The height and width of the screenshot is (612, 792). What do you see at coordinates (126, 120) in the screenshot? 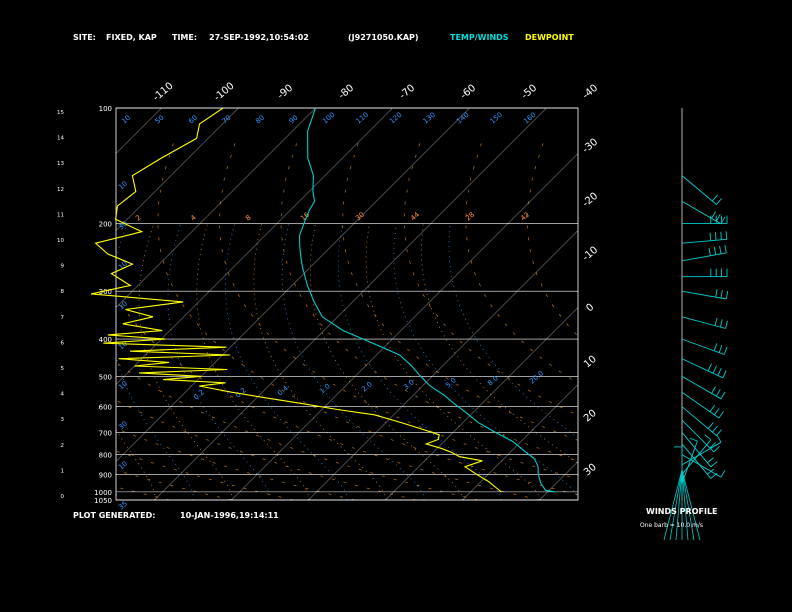
I see `mixing-ratio-label: 10` at bounding box center [126, 120].